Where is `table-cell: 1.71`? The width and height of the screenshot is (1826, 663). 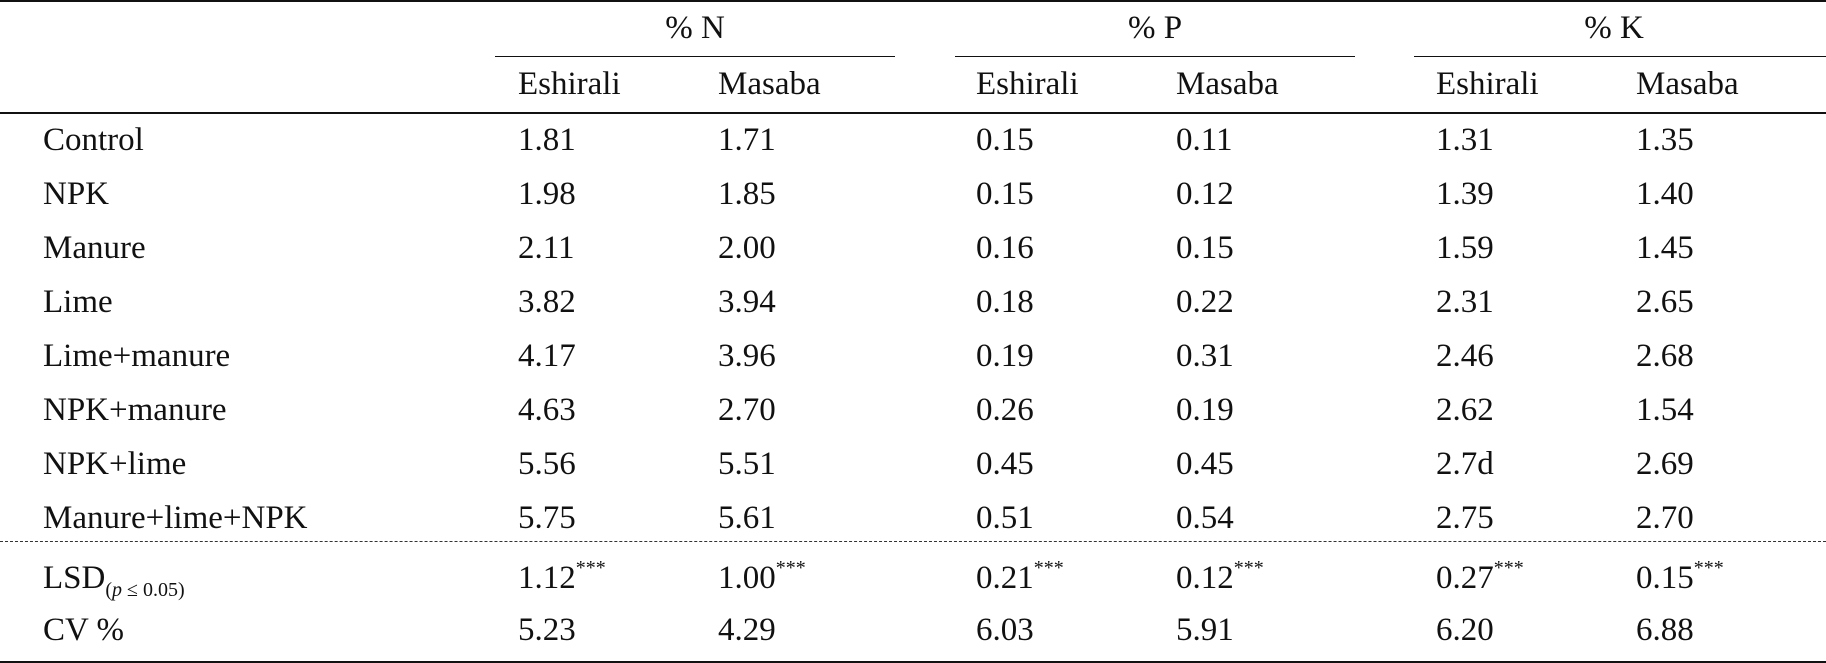
table-cell: 1.71 is located at coordinates (747, 140).